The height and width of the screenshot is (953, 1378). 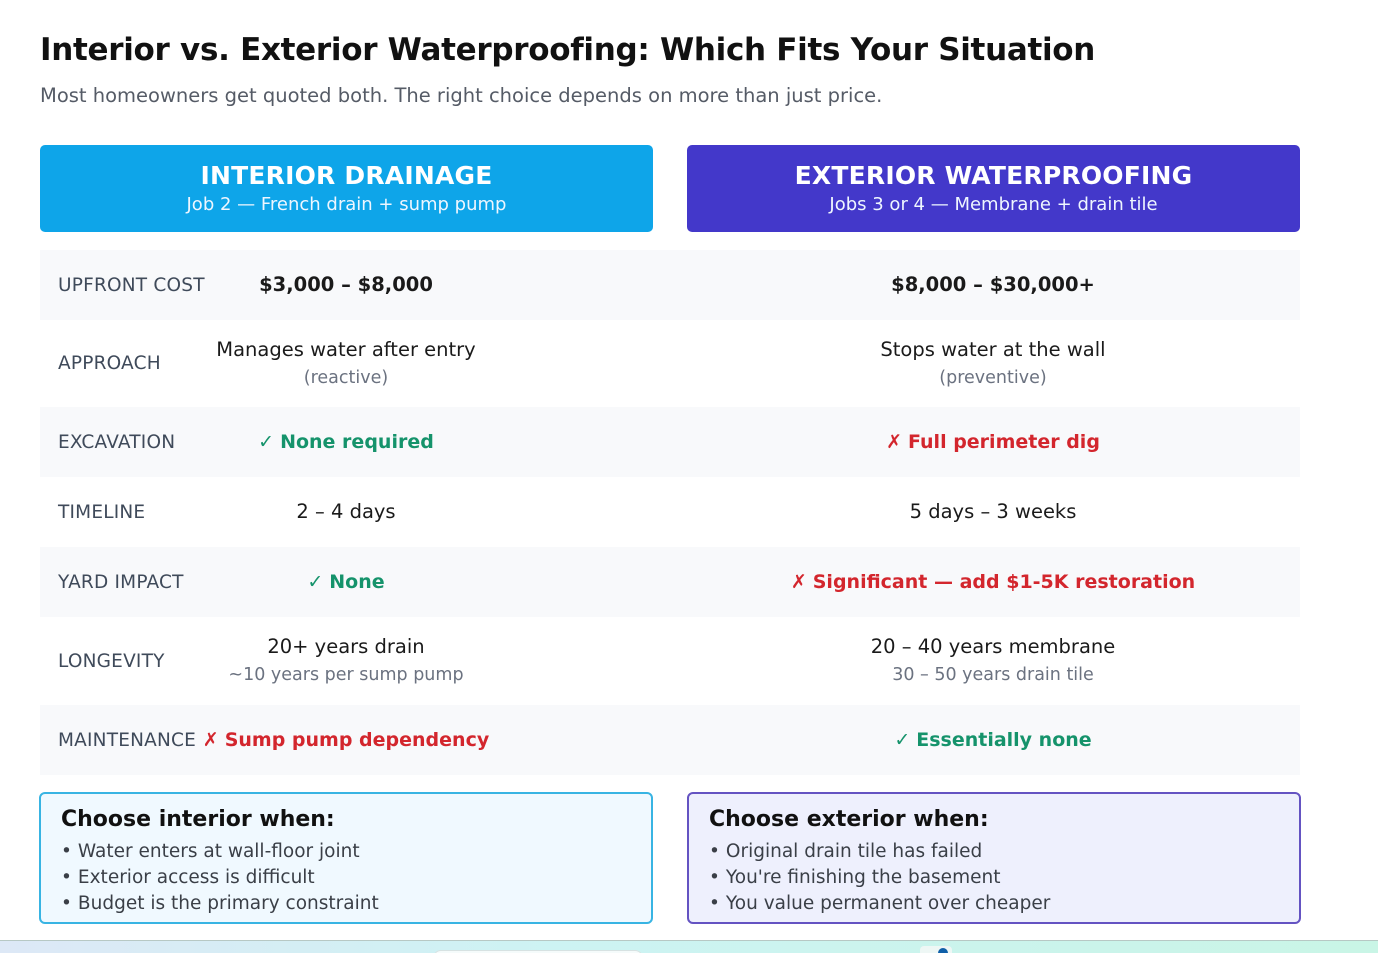 I want to click on list-item: • You value permanent over cheaper, so click(x=994, y=904).